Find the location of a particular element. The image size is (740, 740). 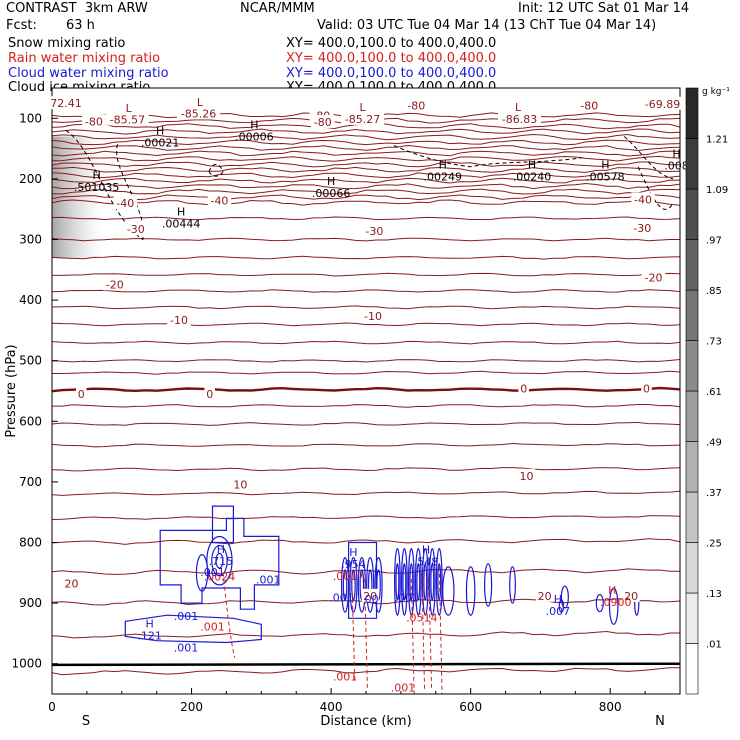

y-tick-label: 500 is located at coordinates (30, 361).